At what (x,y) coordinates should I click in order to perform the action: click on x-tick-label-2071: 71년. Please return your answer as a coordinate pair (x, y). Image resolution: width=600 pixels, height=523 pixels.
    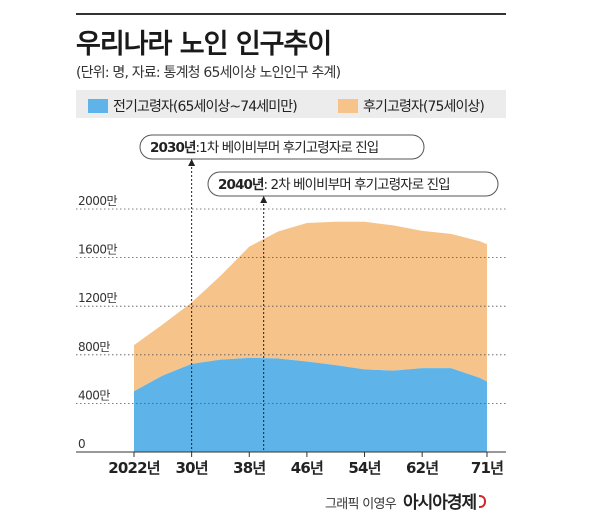
    Looking at the image, I should click on (487, 468).